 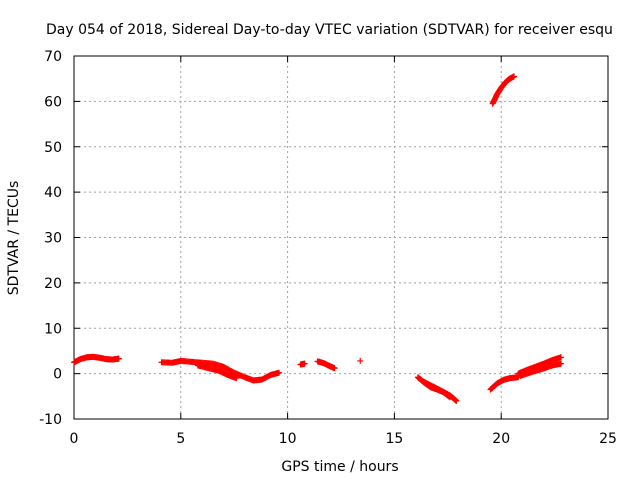 I want to click on x-tick-label: 5, so click(x=180, y=439).